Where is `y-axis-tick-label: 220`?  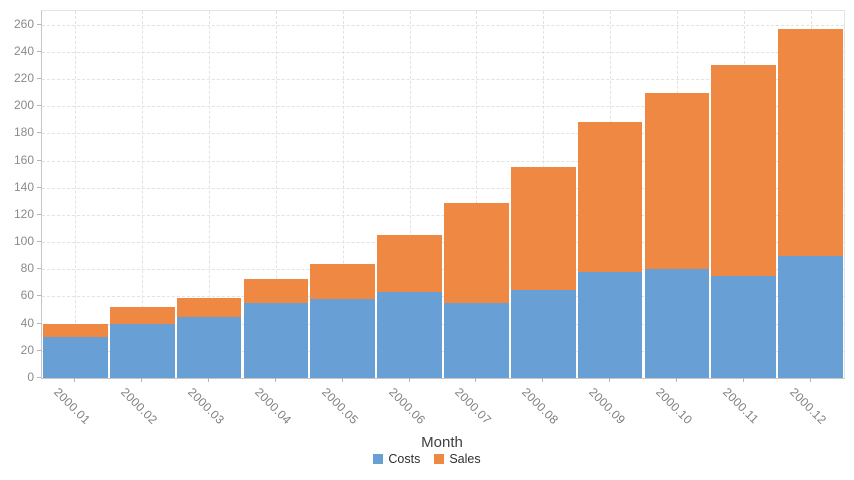 y-axis-tick-label: 220 is located at coordinates (23, 77).